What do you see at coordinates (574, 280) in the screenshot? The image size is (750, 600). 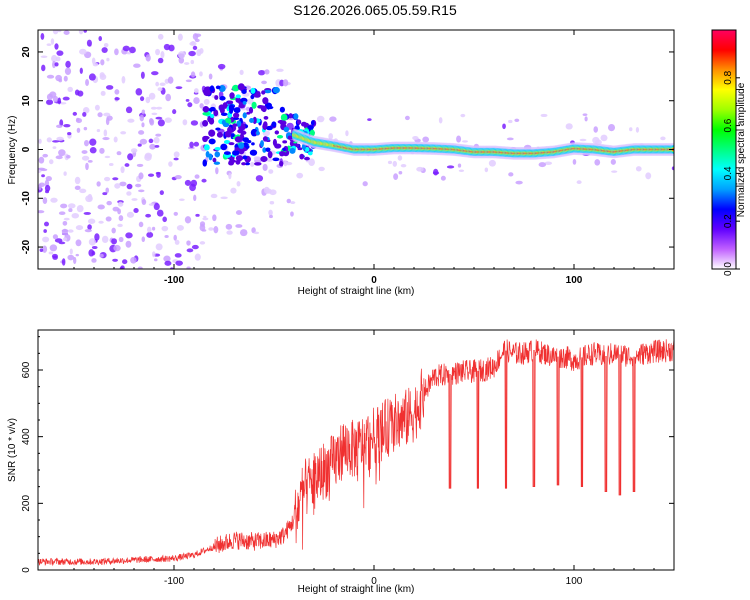 I see `heatmap-x-tick-label: 100` at bounding box center [574, 280].